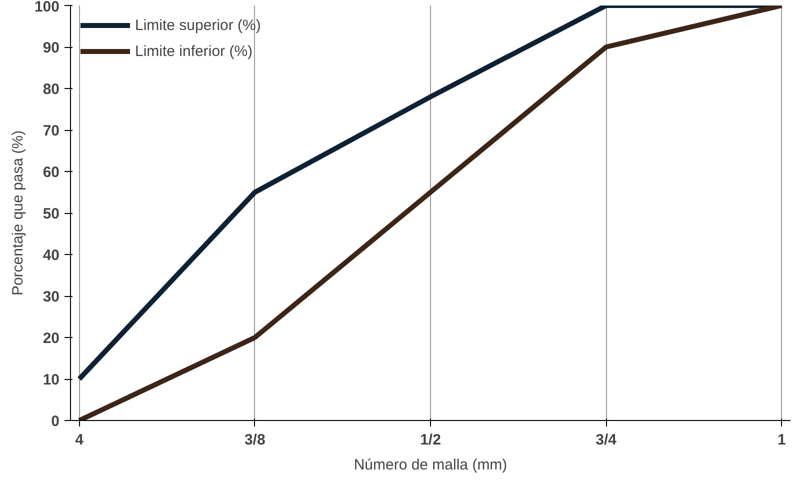 This screenshot has height=486, width=805. Describe the element at coordinates (607, 440) in the screenshot. I see `x-tick-label: 3/4` at that location.